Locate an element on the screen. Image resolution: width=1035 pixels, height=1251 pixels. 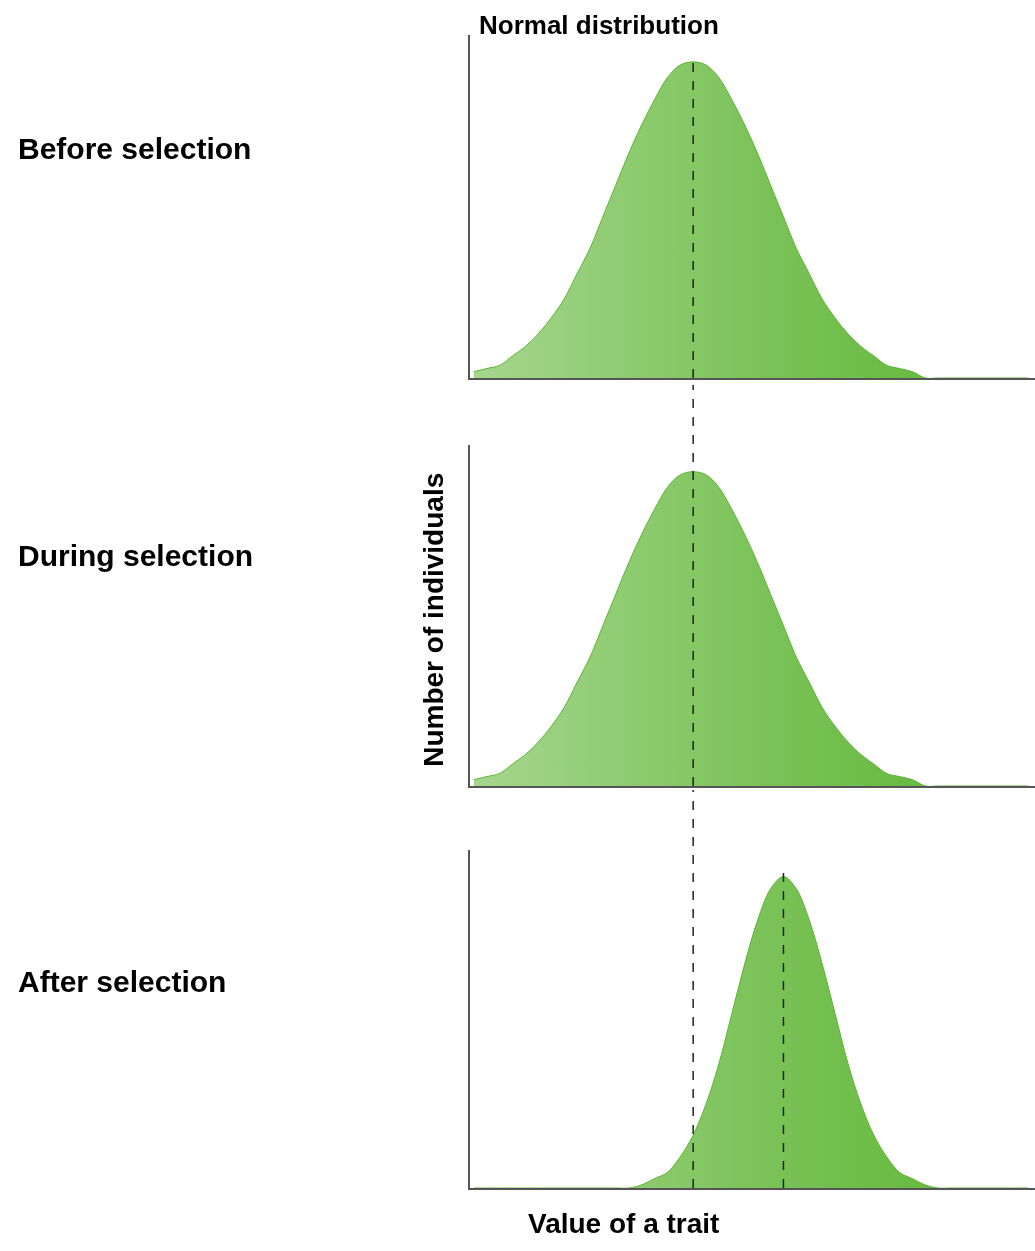
text: During selection is located at coordinates (136, 555).